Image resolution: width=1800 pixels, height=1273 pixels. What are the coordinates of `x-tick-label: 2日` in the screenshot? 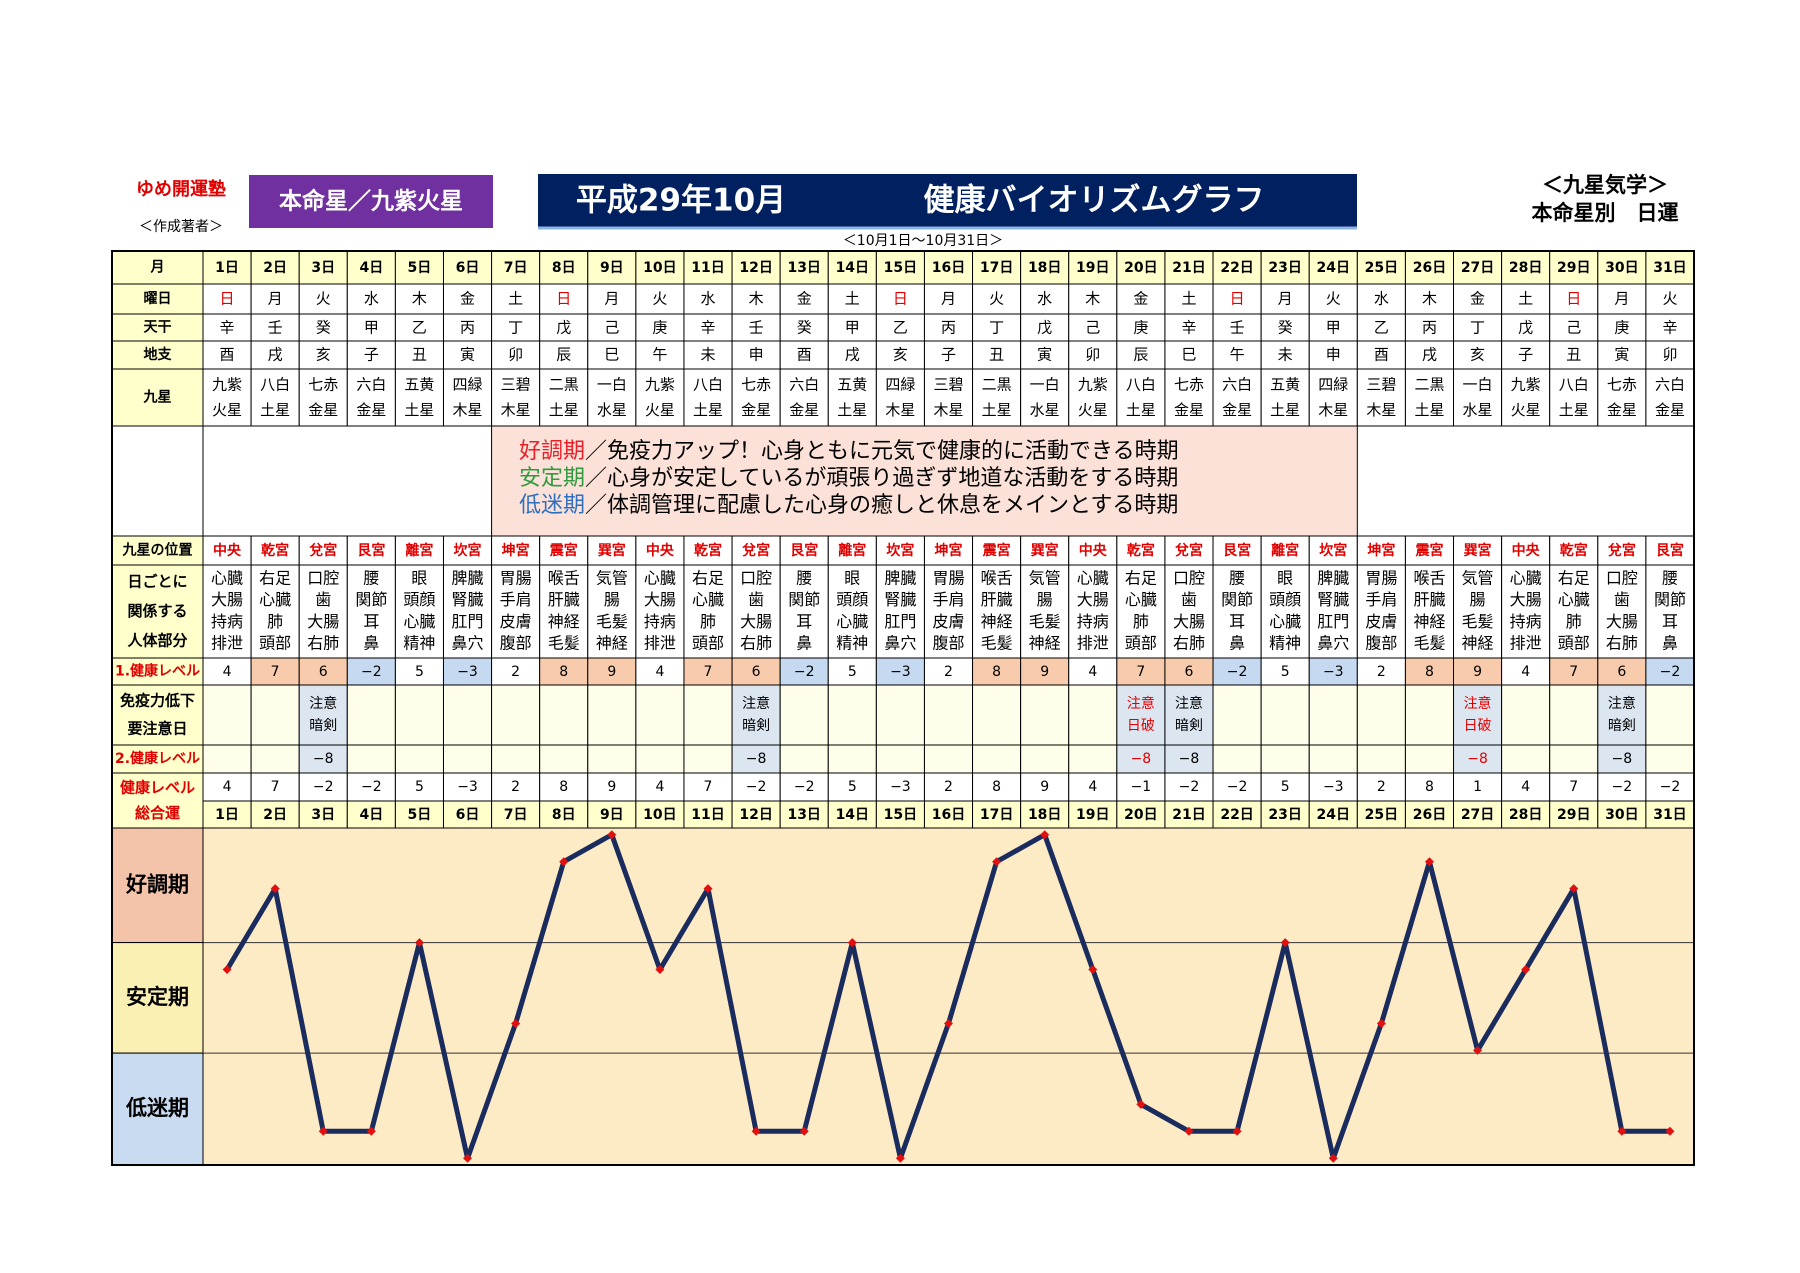 It's located at (275, 815).